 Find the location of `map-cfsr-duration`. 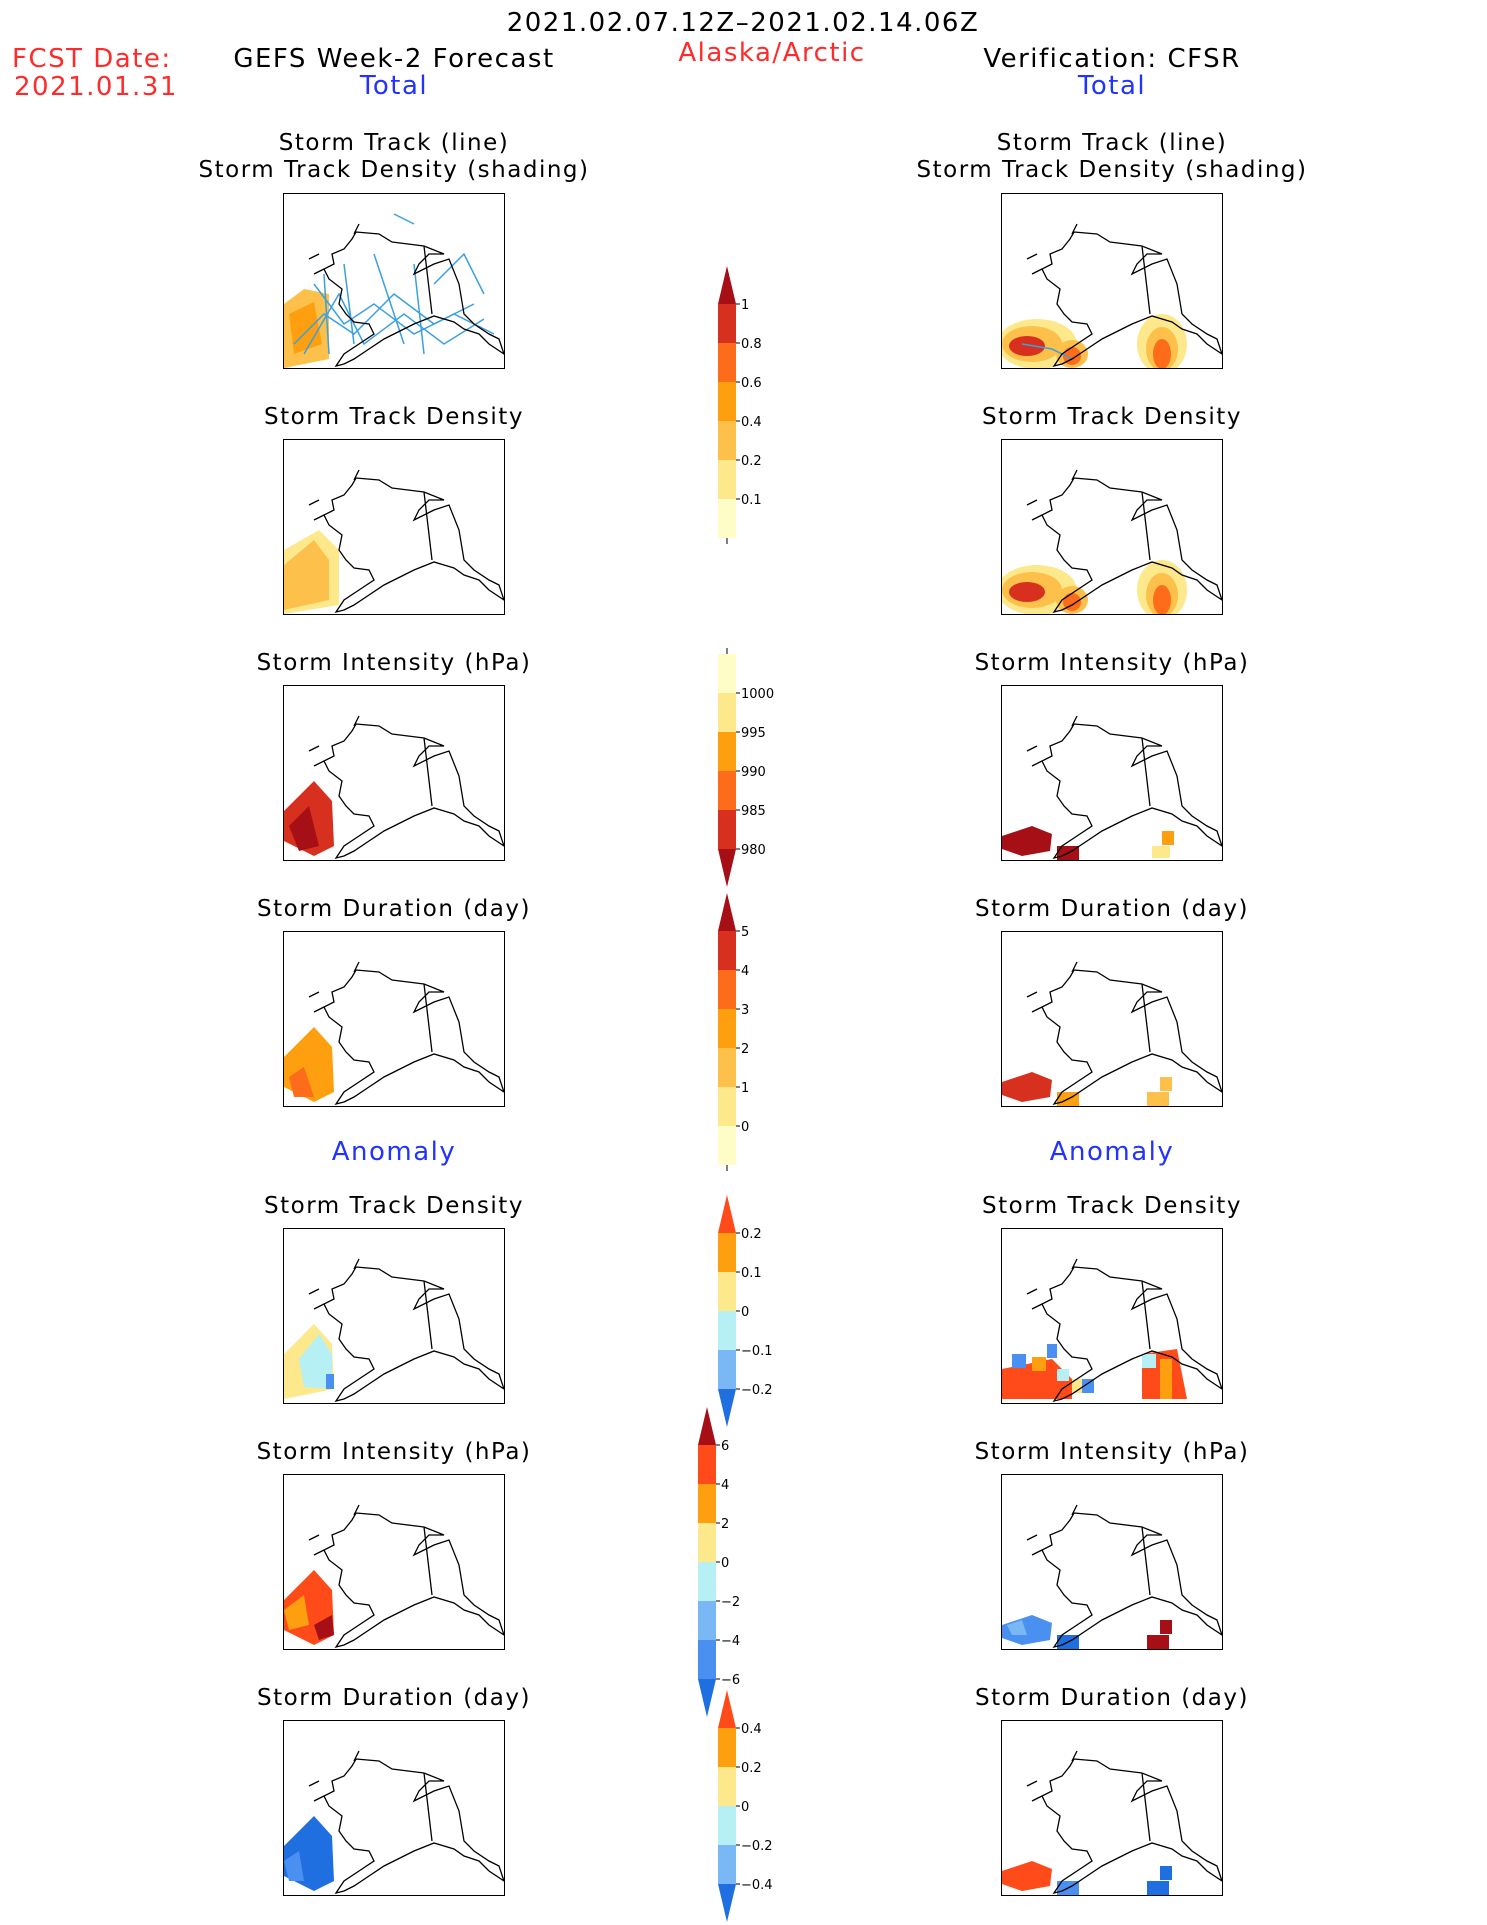

map-cfsr-duration is located at coordinates (1112, 1019).